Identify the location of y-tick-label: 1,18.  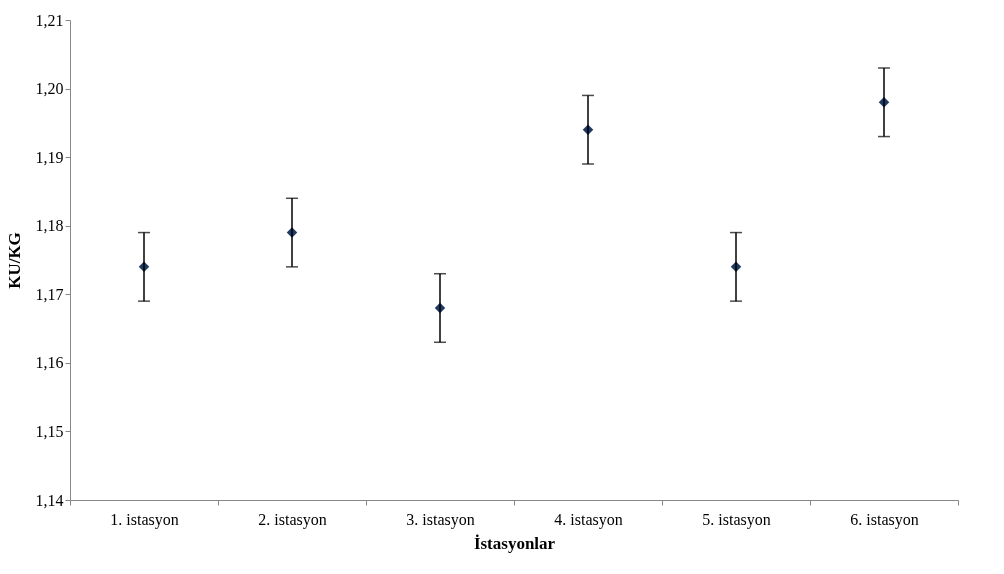
(49, 226).